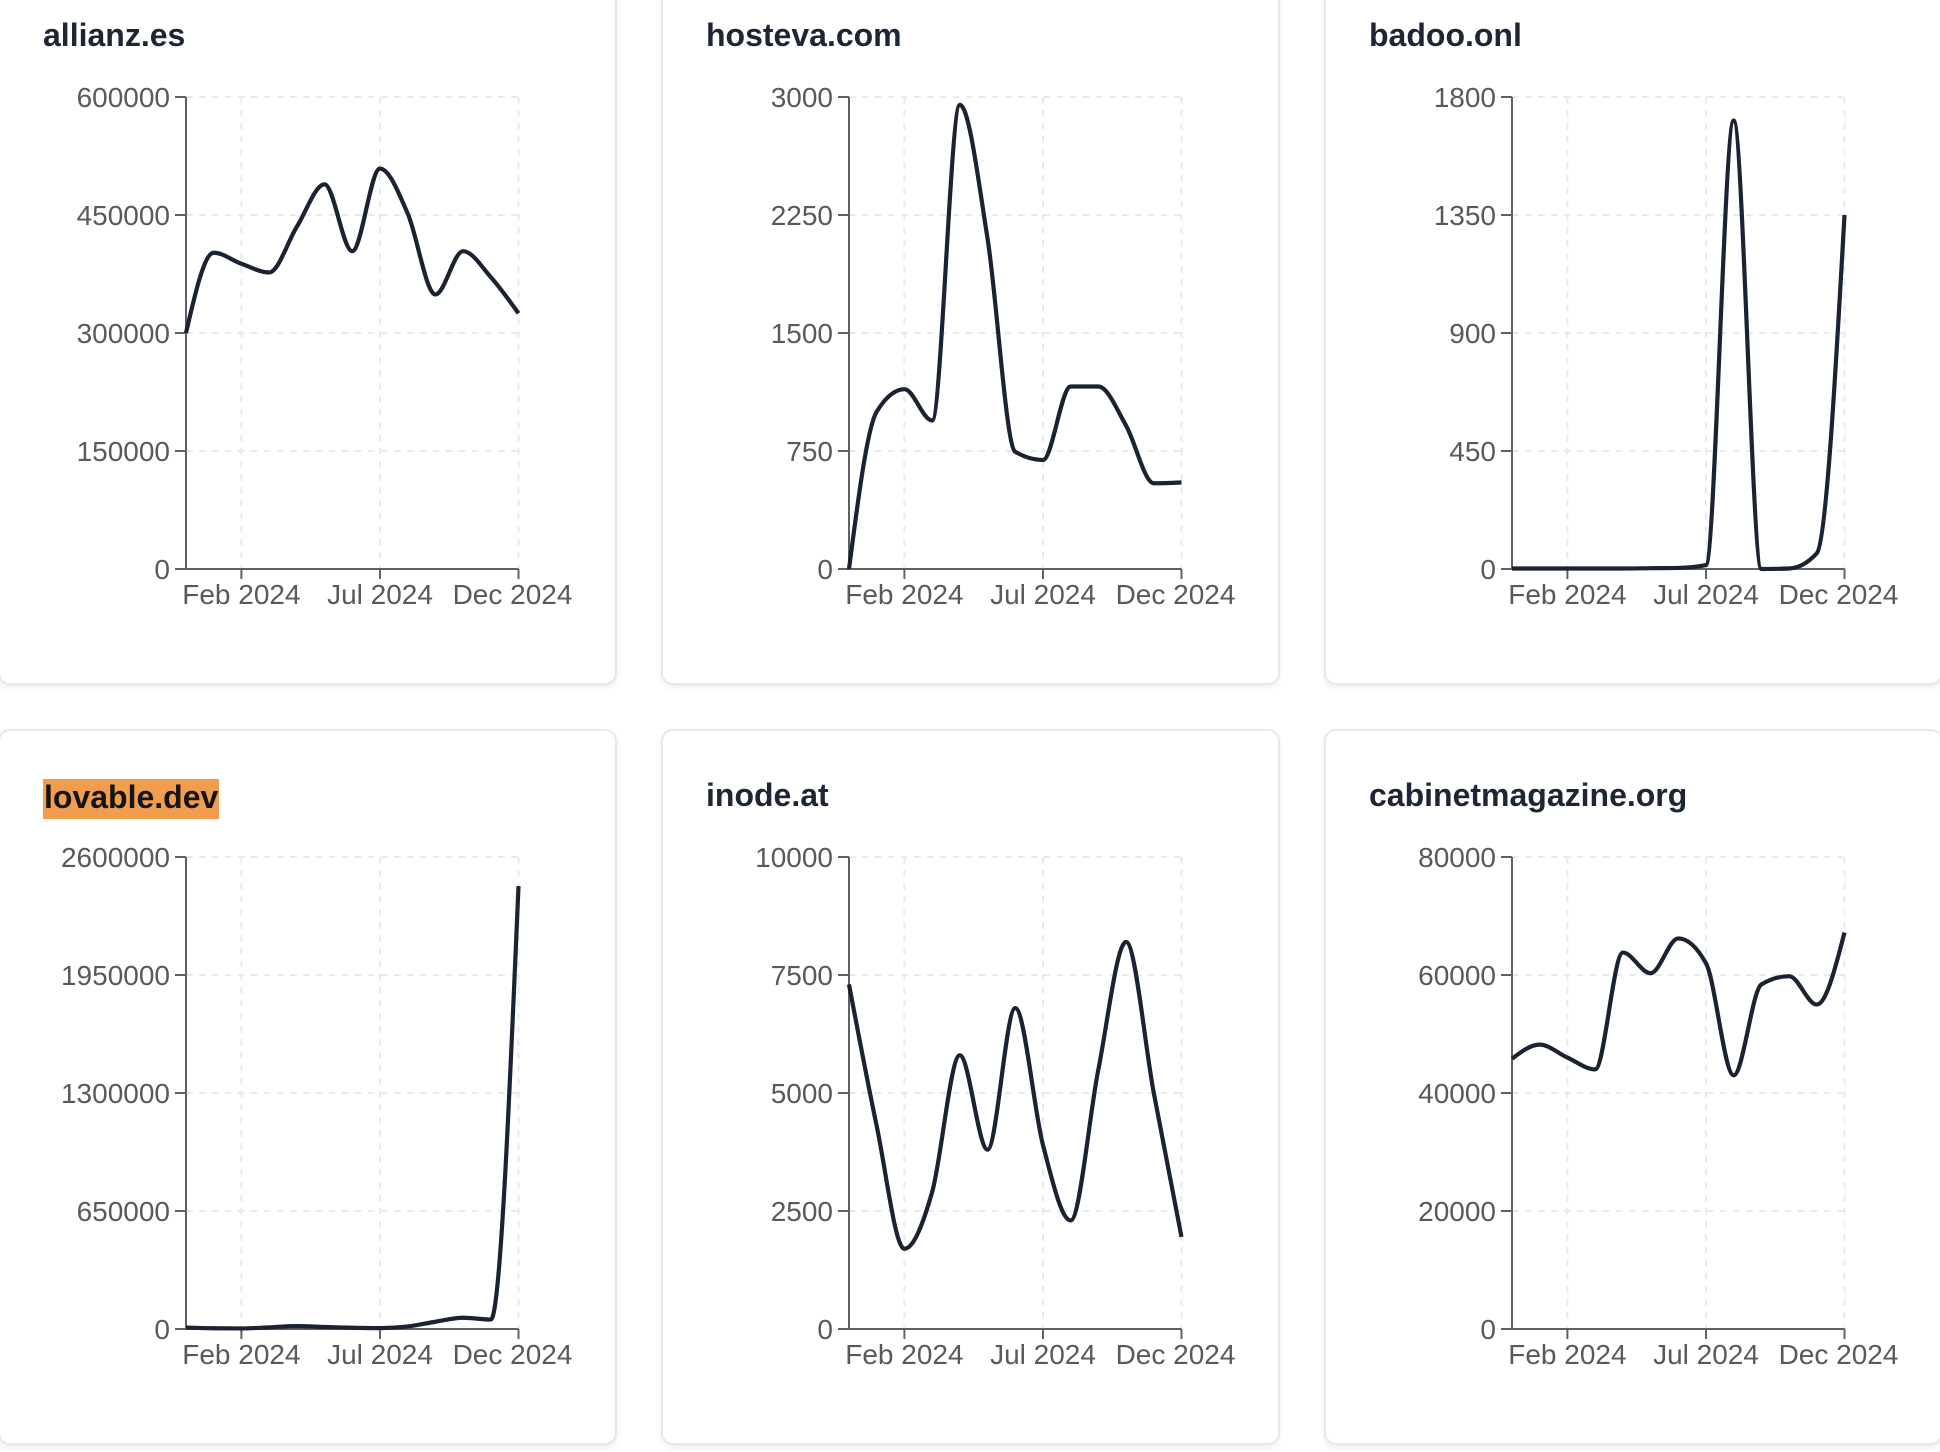 The image size is (1940, 1452). What do you see at coordinates (809, 451) in the screenshot?
I see `svg-text: 750` at bounding box center [809, 451].